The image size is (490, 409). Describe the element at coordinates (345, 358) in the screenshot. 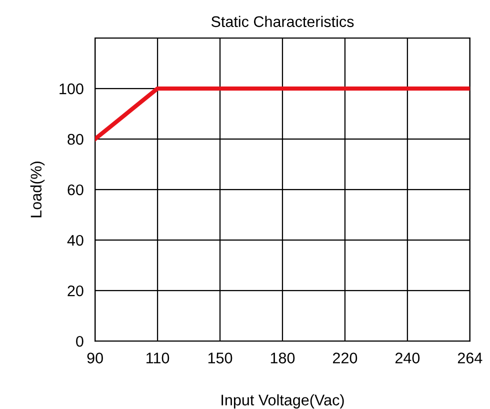

I see `x-tick-label: 220` at that location.